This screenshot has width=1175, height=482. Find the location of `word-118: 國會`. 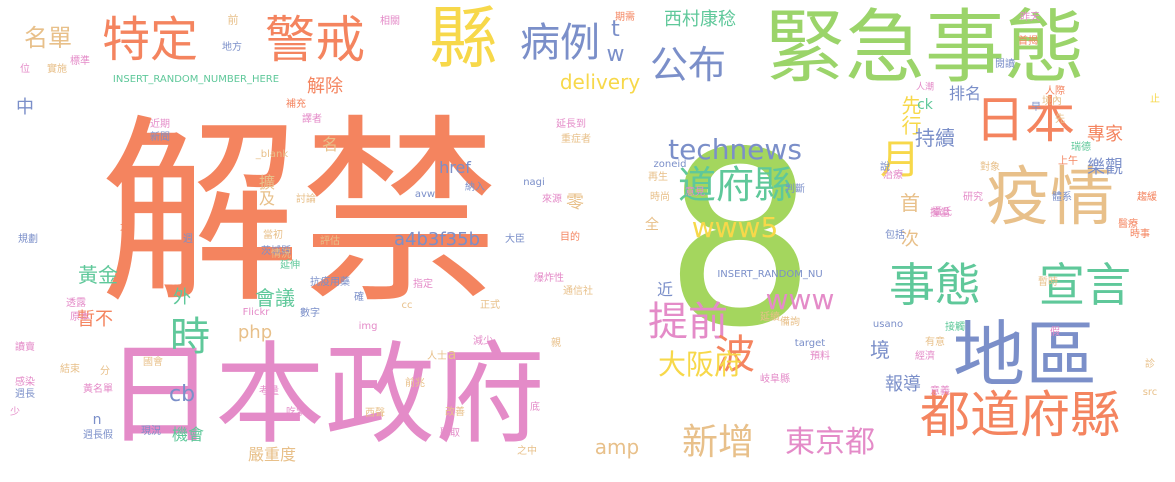

word-118: 國會 is located at coordinates (153, 362).